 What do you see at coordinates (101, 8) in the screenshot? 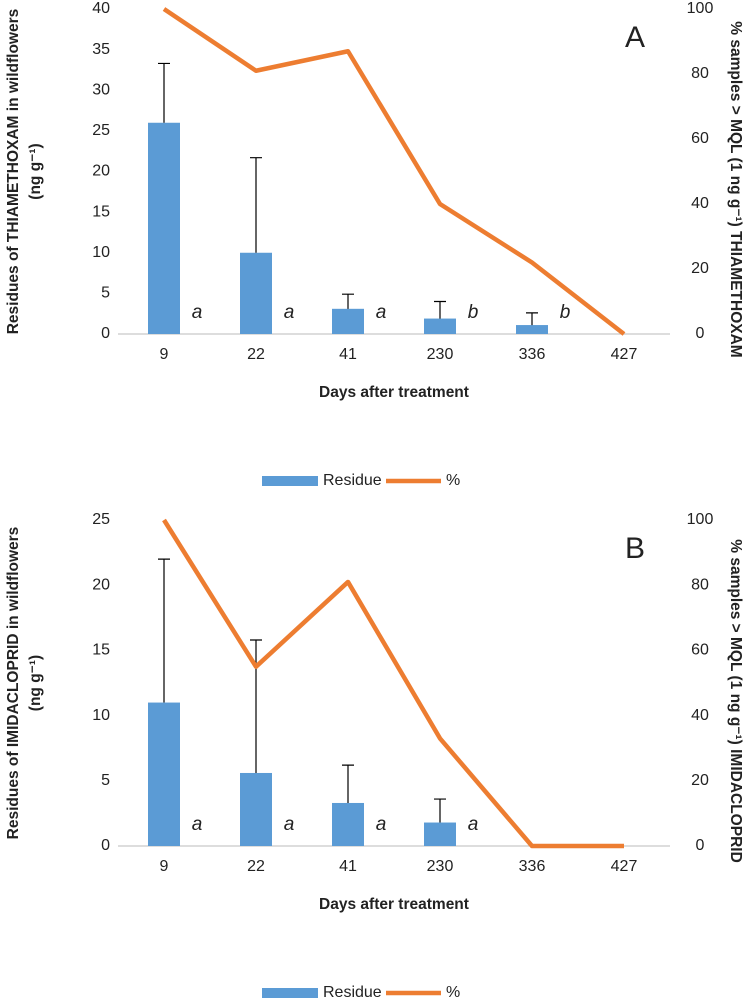
I see `y-tick-label: 40` at bounding box center [101, 8].